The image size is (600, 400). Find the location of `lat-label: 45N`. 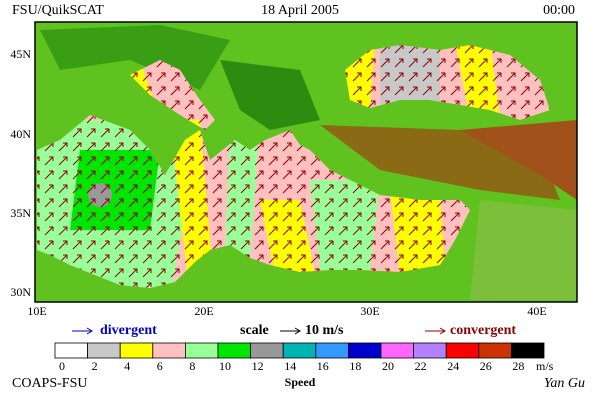

lat-label: 45N is located at coordinates (20, 54).